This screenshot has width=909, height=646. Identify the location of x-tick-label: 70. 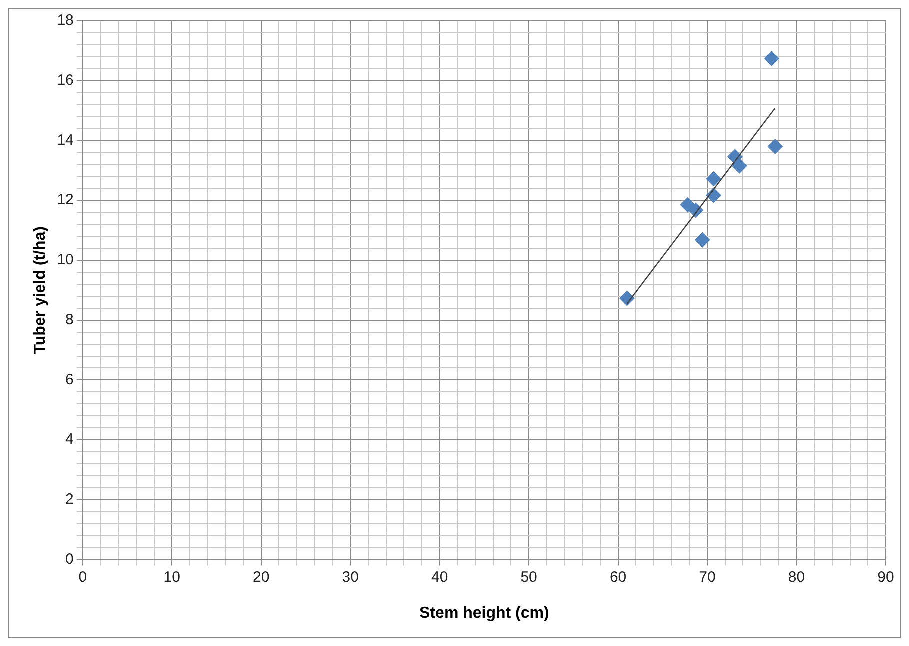
(707, 577).